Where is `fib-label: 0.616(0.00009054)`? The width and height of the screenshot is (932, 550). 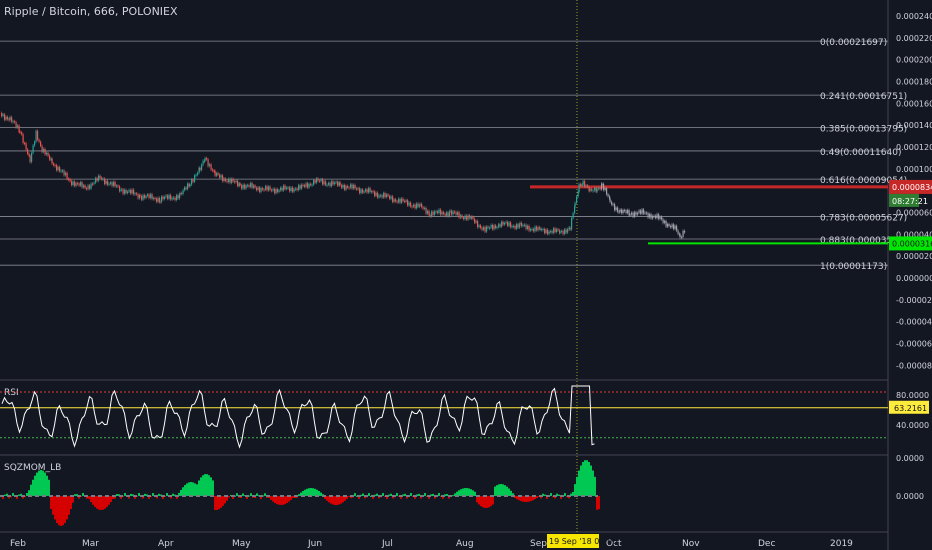 fib-label: 0.616(0.00009054) is located at coordinates (863, 181).